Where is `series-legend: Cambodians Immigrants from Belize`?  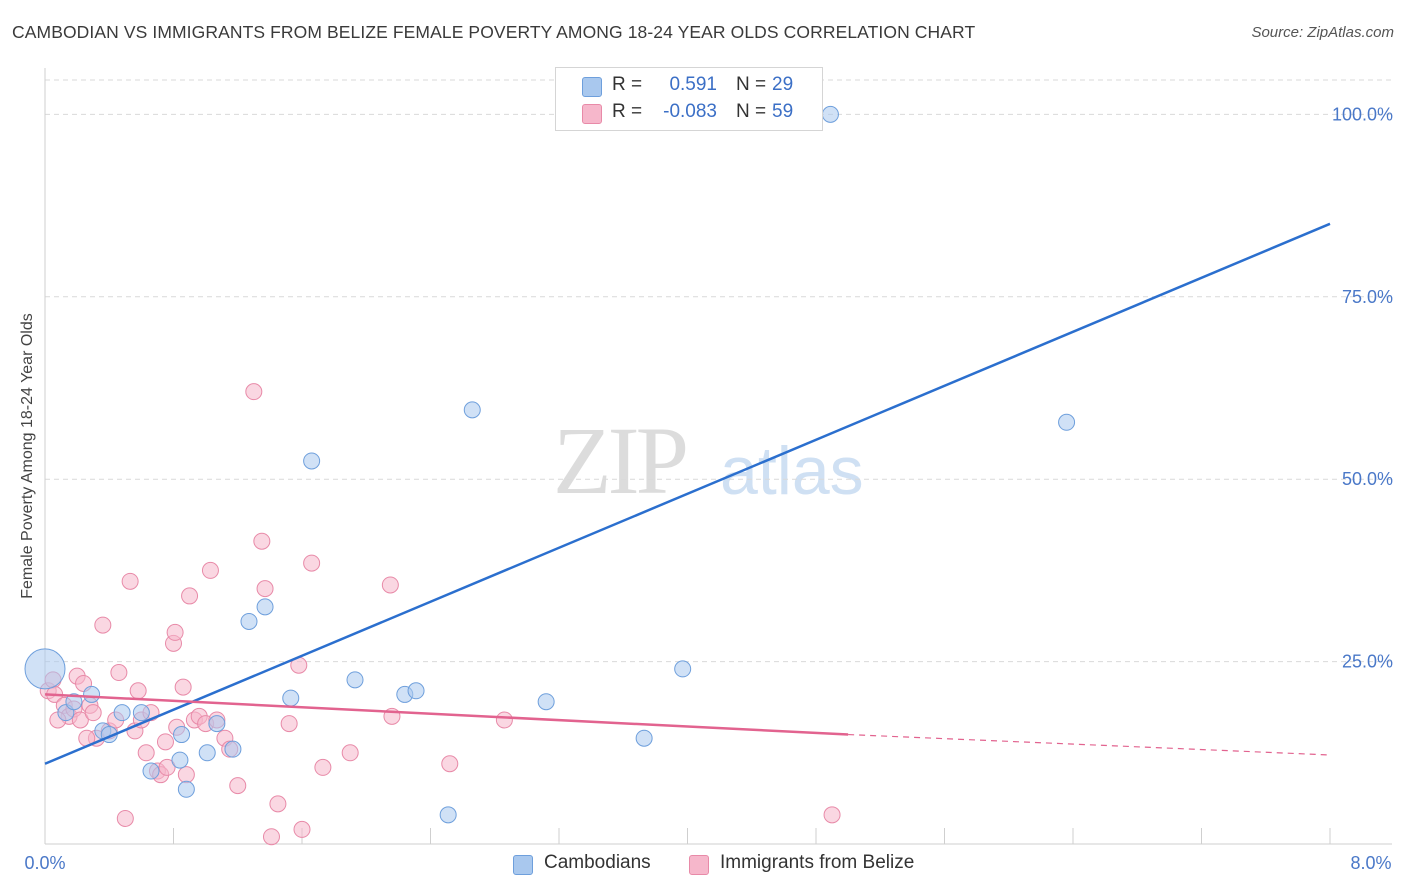 series-legend: Cambodians Immigrants from Belize is located at coordinates (703, 865).